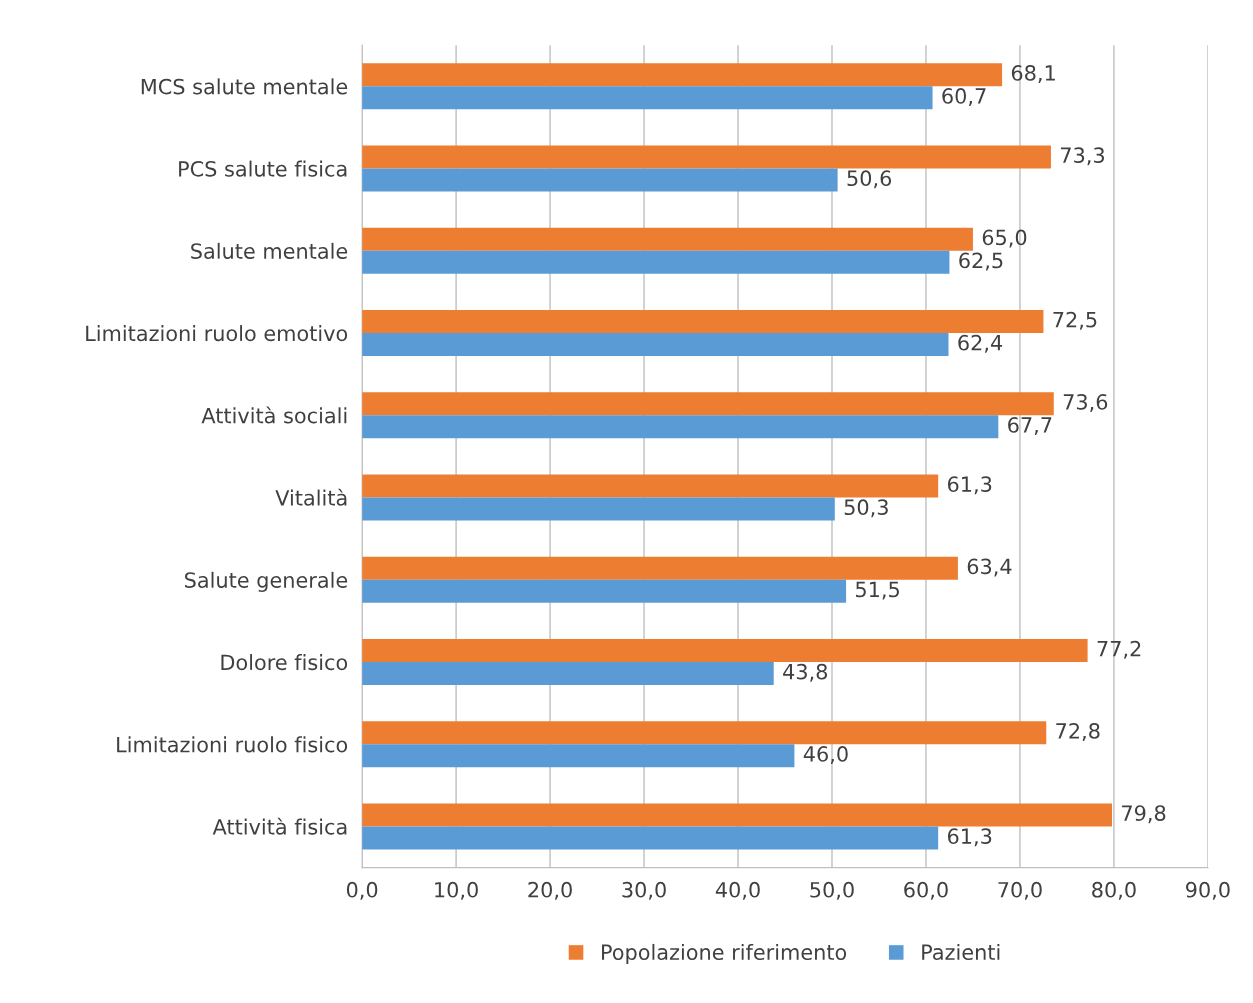 The height and width of the screenshot is (1003, 1253). I want to click on data-label: 73,6, so click(1085, 403).